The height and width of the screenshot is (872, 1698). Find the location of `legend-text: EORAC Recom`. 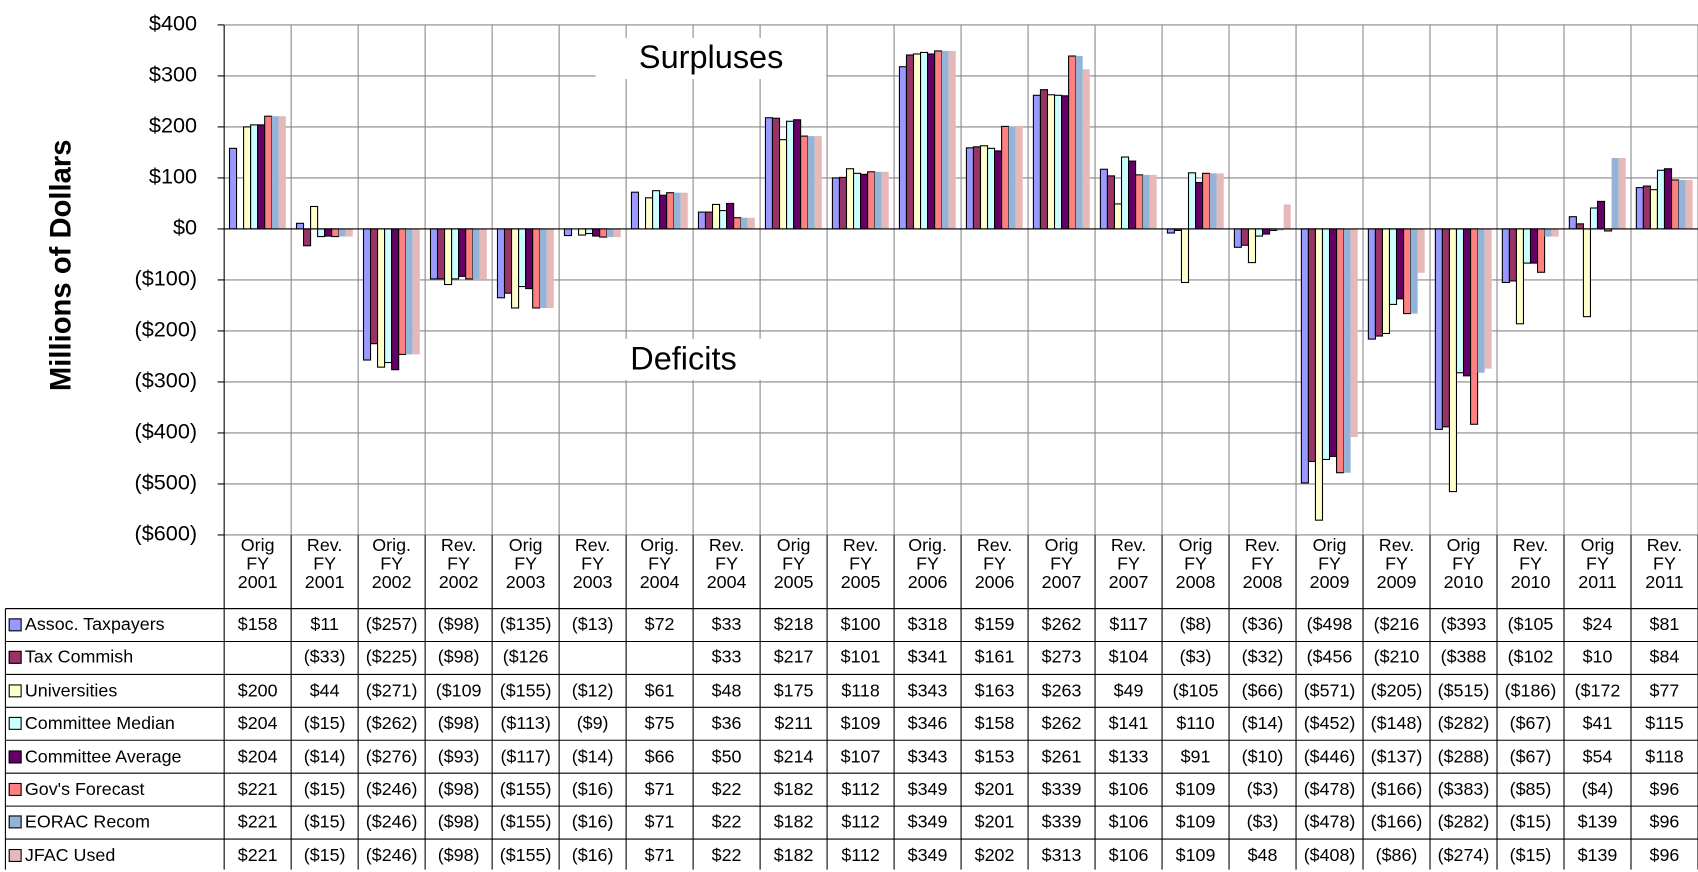

legend-text: EORAC Recom is located at coordinates (87, 822).